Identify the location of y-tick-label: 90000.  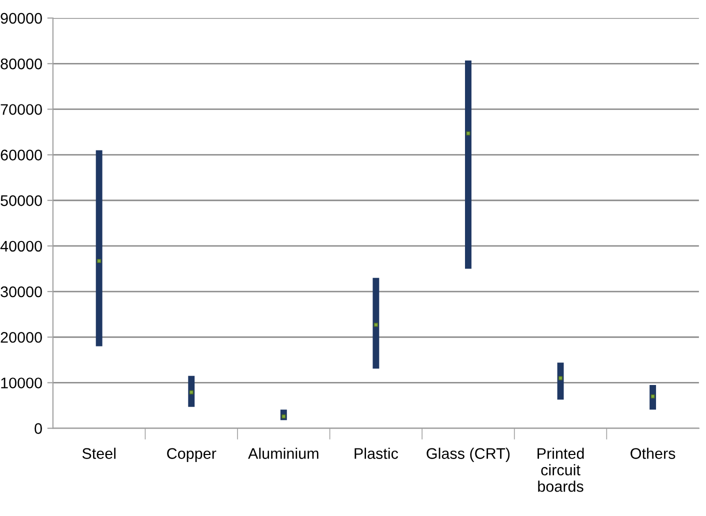
(21, 18).